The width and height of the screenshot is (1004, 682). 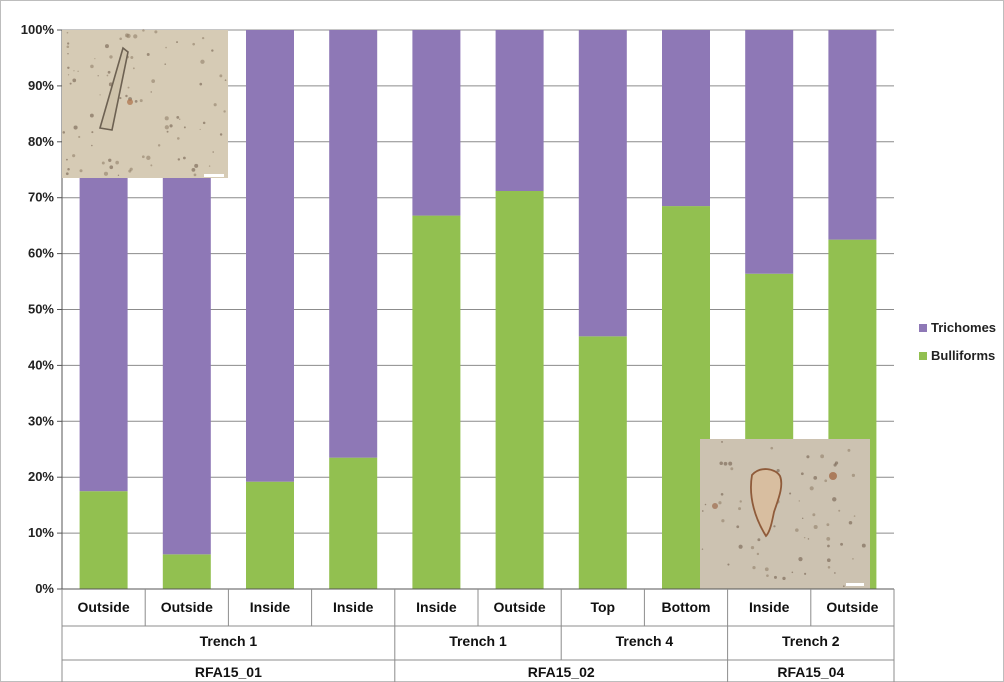 I want to click on trichome-micrograph, so click(x=145, y=103).